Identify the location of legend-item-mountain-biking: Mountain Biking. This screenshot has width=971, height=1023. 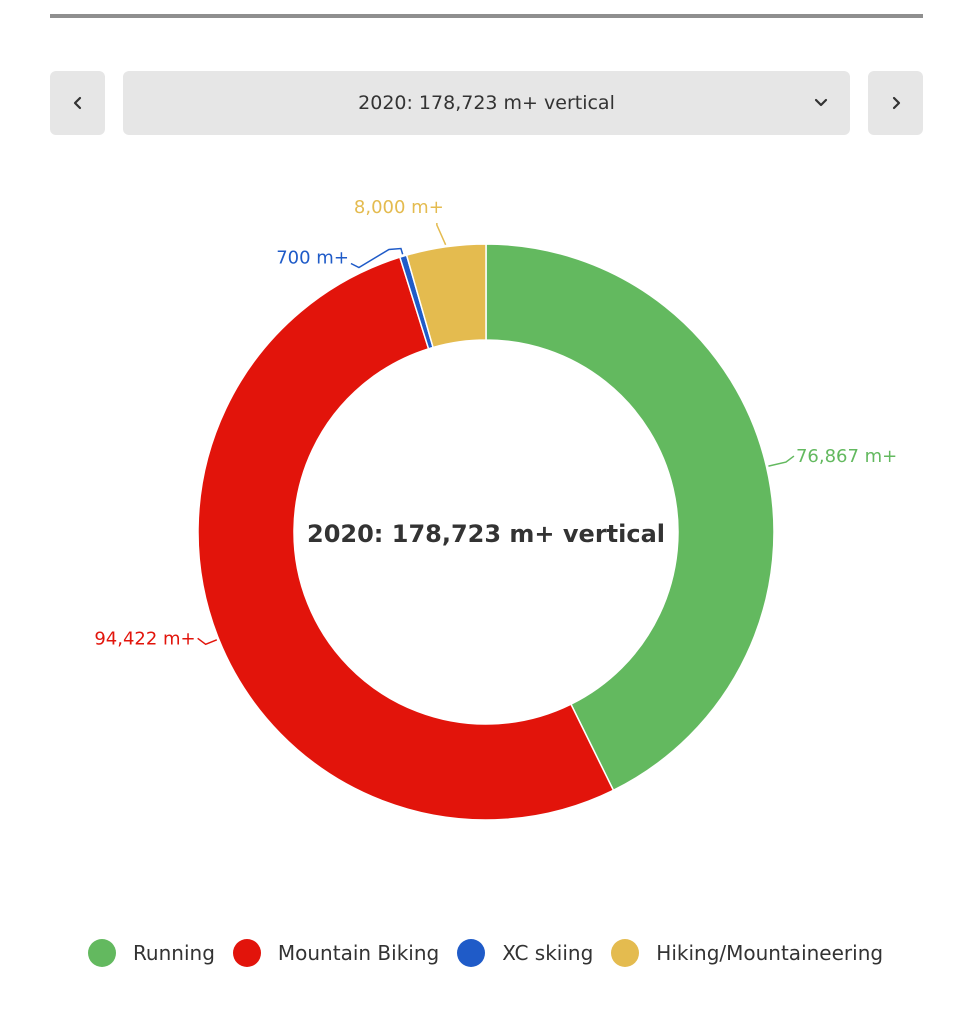
(336, 953).